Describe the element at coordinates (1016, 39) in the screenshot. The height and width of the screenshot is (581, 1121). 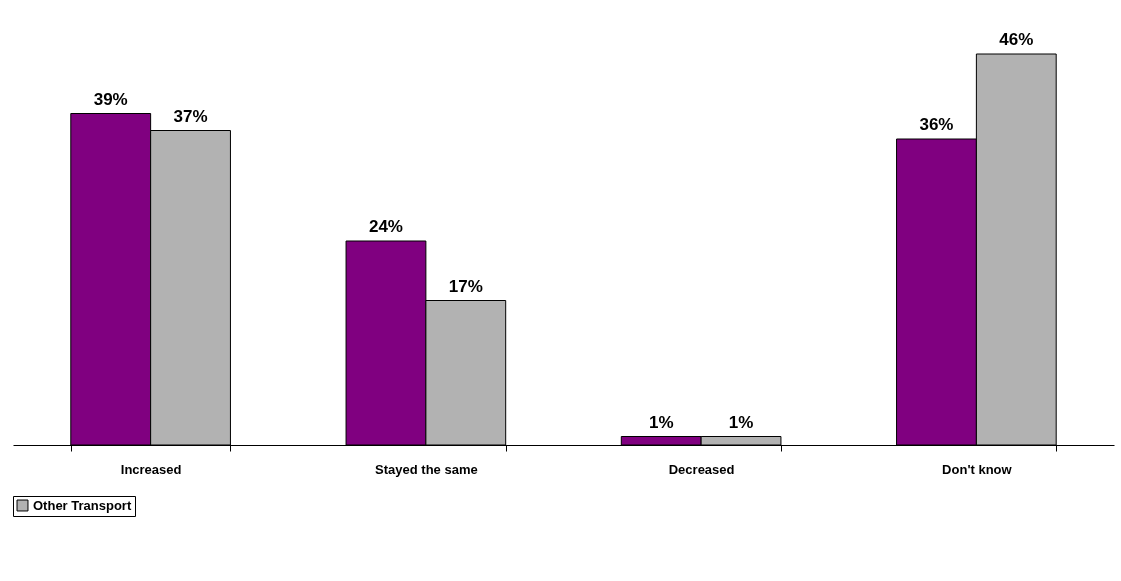
I see `data-label: 46%` at that location.